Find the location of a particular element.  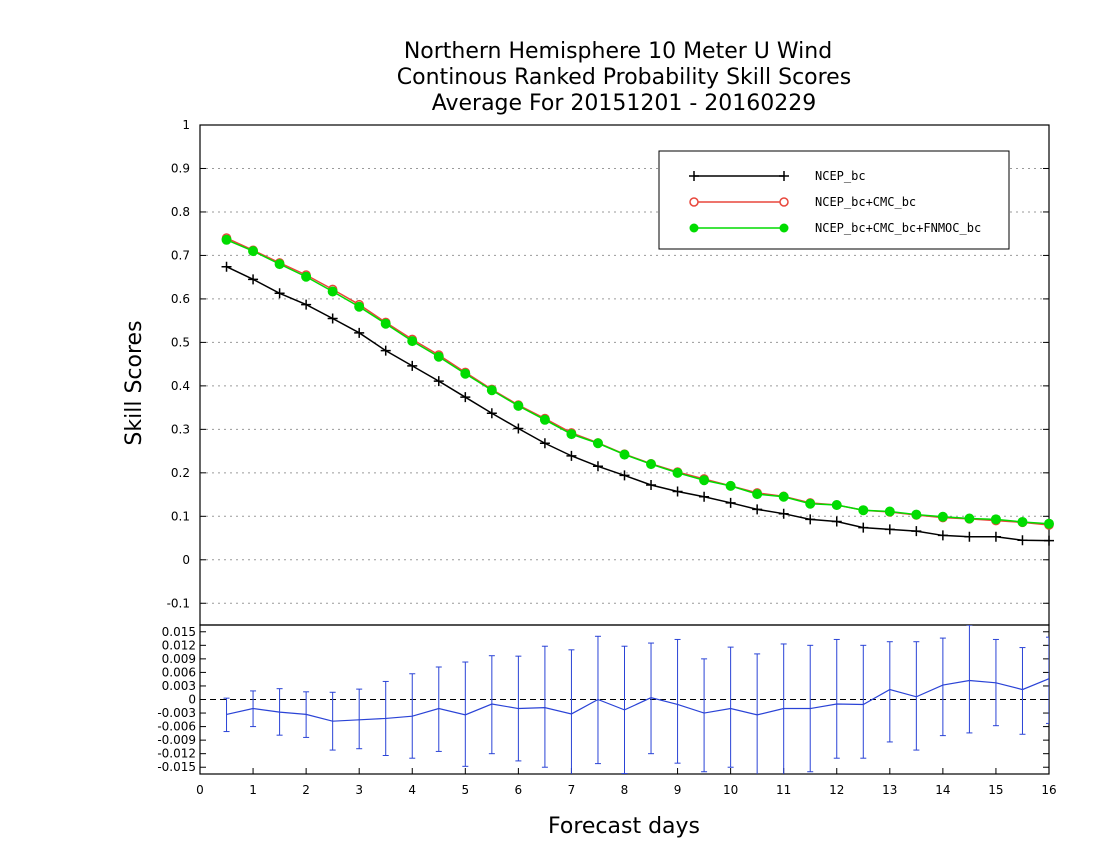

legend-label: NCEP_bc is located at coordinates (840, 176).